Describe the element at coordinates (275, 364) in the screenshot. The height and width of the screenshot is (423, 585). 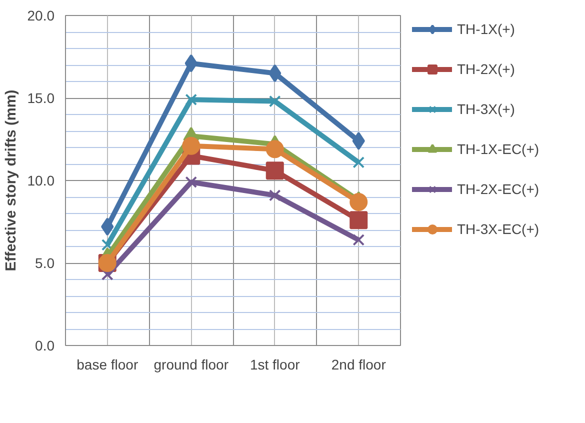
I see `x-tick-label: 1st floor` at that location.